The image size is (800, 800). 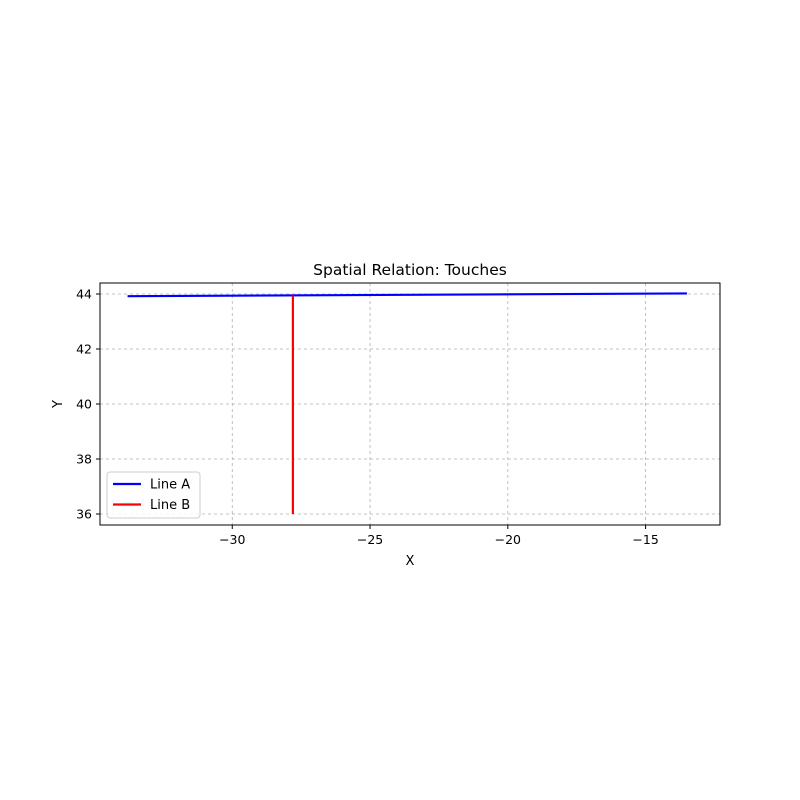 I want to click on x-tick-label: −25, so click(x=370, y=539).